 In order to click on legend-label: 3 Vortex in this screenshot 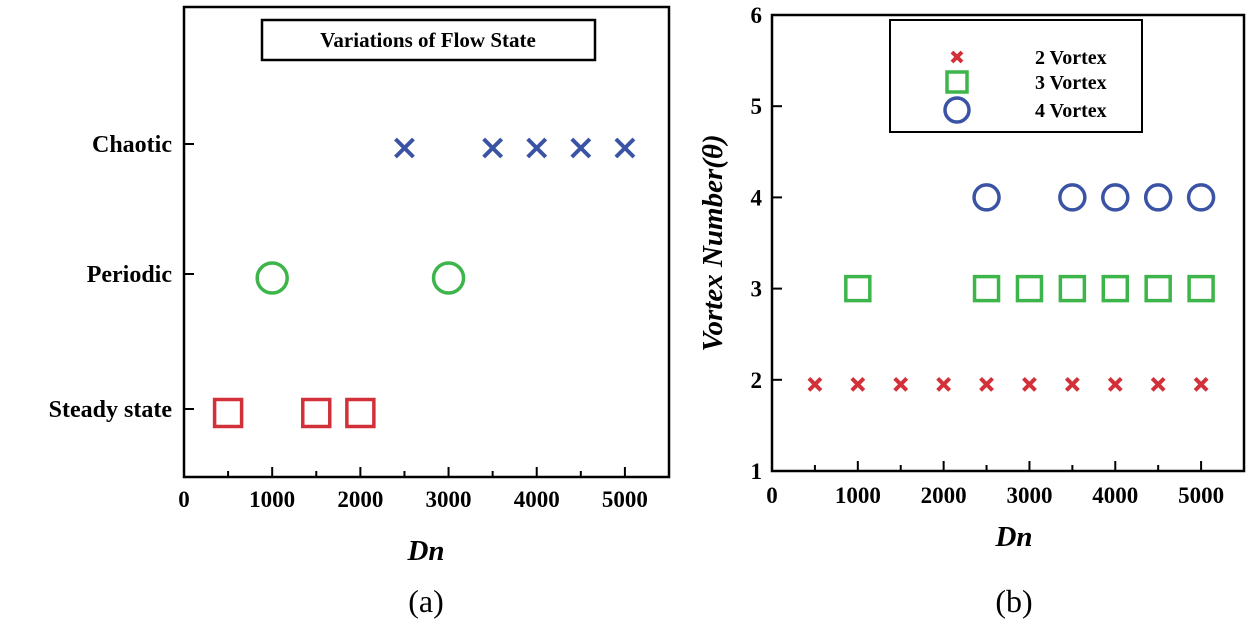, I will do `click(1071, 83)`.